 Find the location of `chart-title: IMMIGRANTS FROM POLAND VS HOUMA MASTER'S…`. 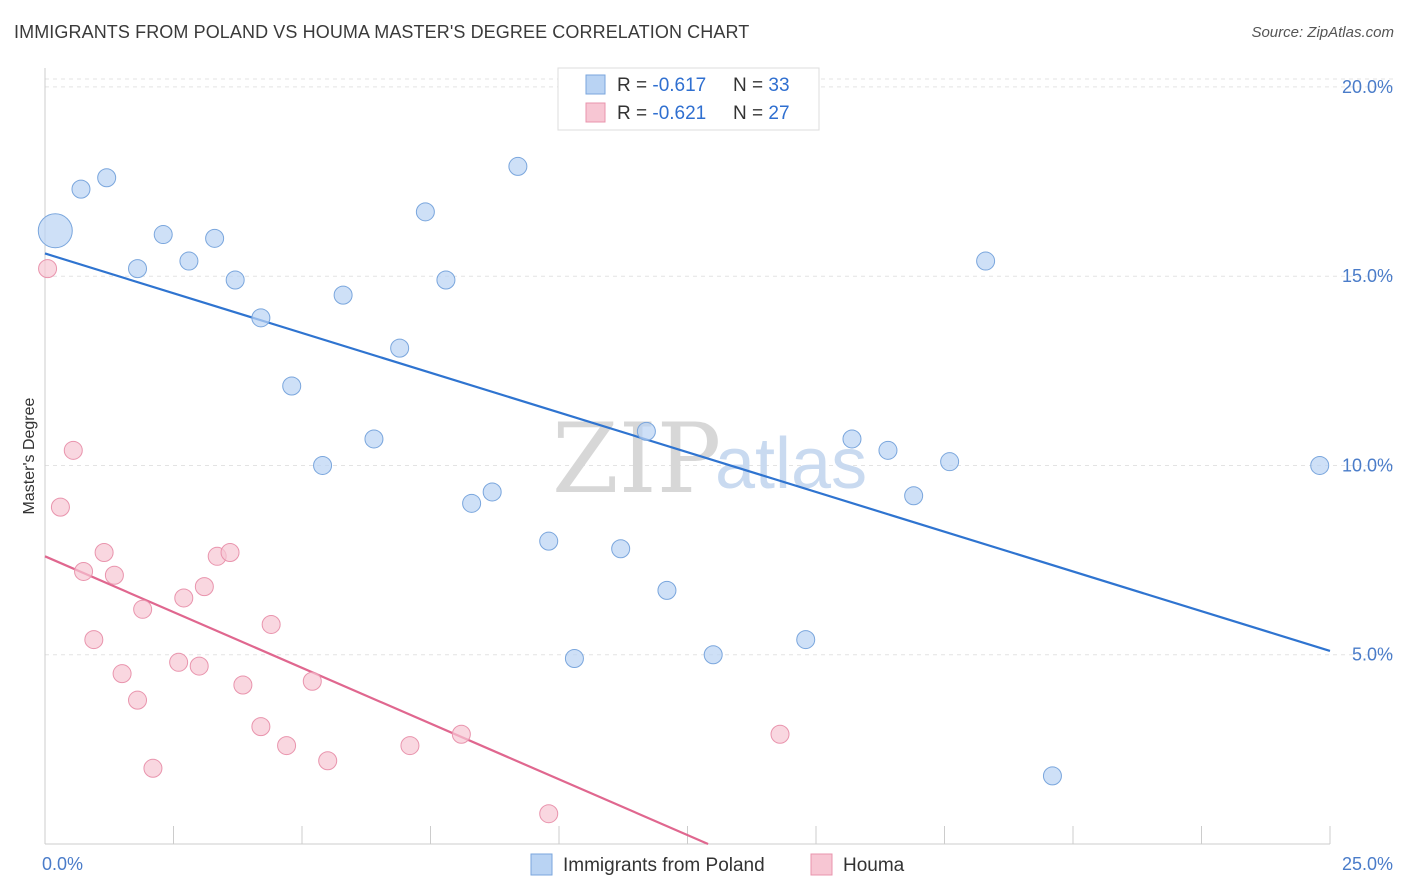

chart-title: IMMIGRANTS FROM POLAND VS HOUMA MASTER'S… is located at coordinates (382, 32).